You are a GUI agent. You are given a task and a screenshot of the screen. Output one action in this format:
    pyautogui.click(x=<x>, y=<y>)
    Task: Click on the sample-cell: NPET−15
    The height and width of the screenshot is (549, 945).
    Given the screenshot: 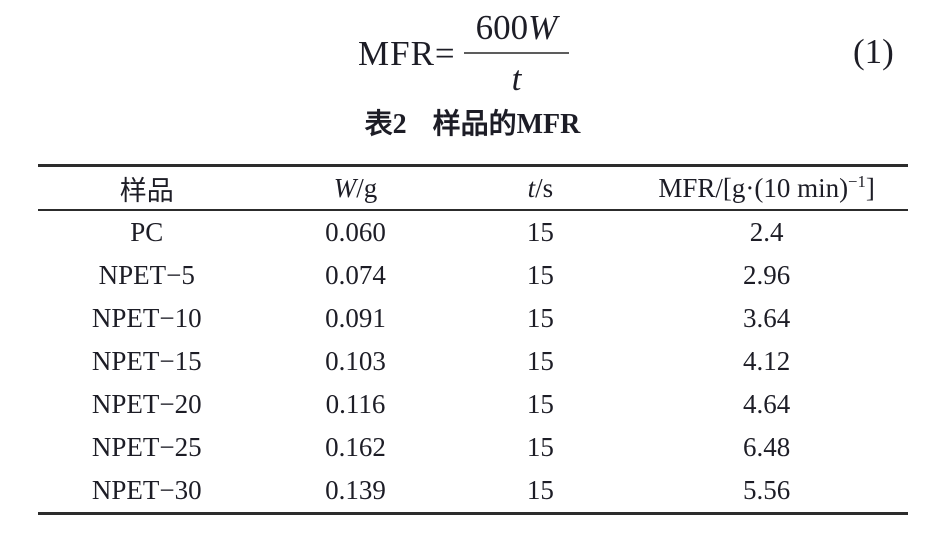 What is the action you would take?
    pyautogui.click(x=146, y=361)
    